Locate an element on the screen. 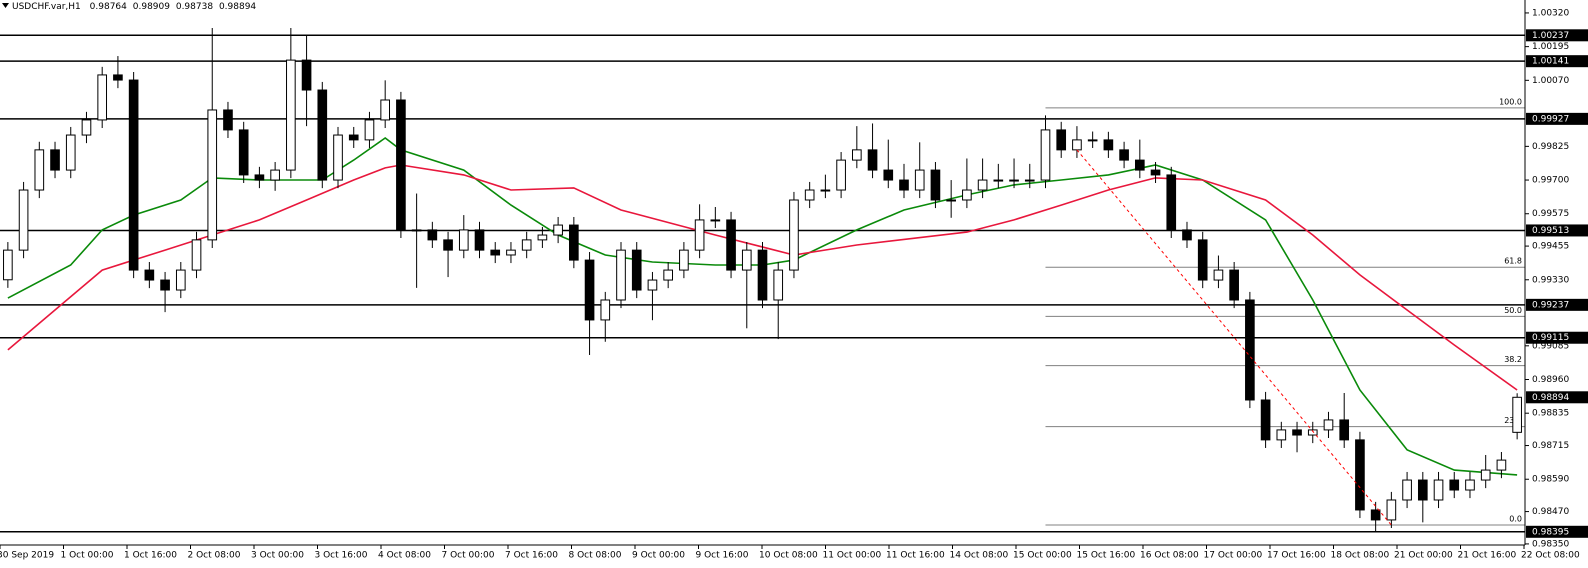 The width and height of the screenshot is (1588, 568). x-tick-label: 8 Oct 08:00 is located at coordinates (595, 556).